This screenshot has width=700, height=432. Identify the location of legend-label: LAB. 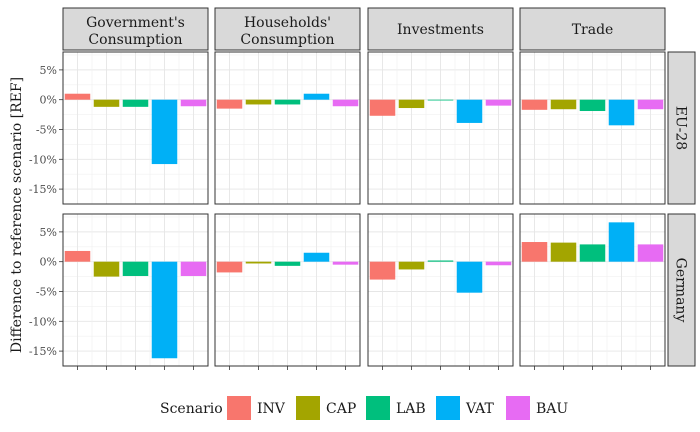
(411, 409).